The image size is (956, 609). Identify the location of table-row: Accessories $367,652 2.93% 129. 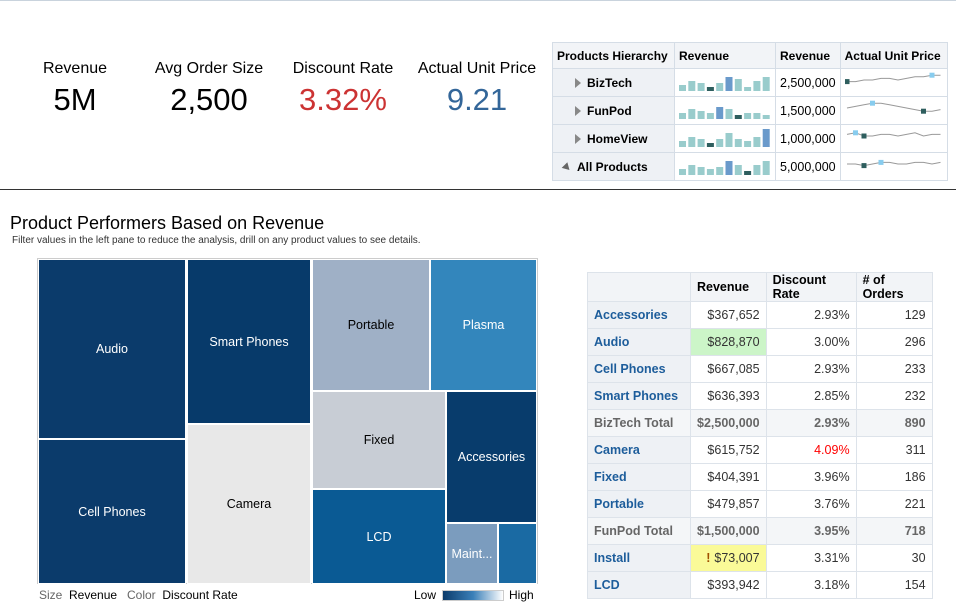
(760, 315).